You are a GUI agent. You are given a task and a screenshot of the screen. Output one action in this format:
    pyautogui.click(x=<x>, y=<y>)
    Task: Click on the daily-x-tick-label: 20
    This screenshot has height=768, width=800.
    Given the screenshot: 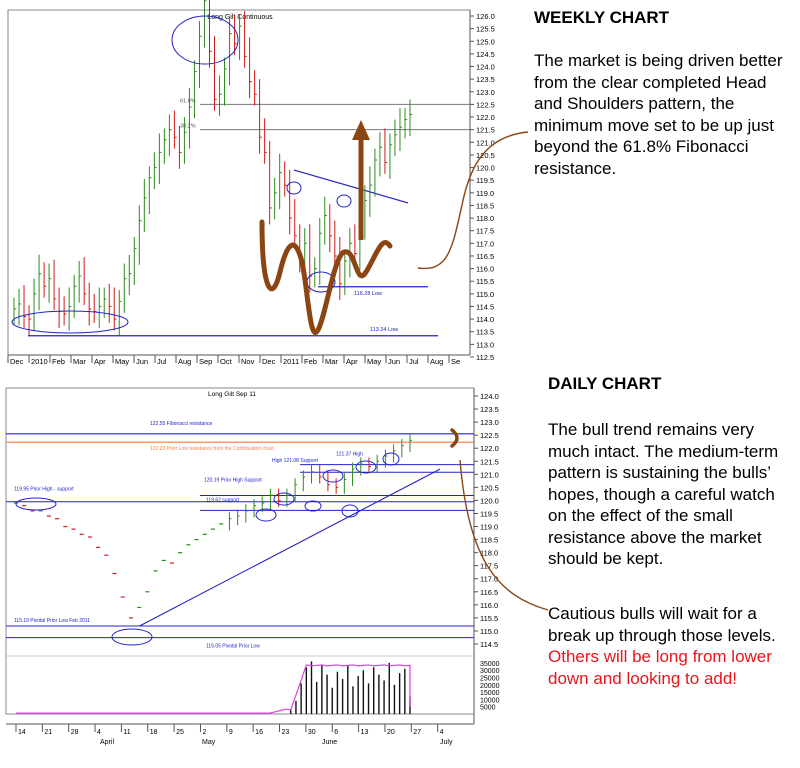 What is the action you would take?
    pyautogui.click(x=391, y=732)
    